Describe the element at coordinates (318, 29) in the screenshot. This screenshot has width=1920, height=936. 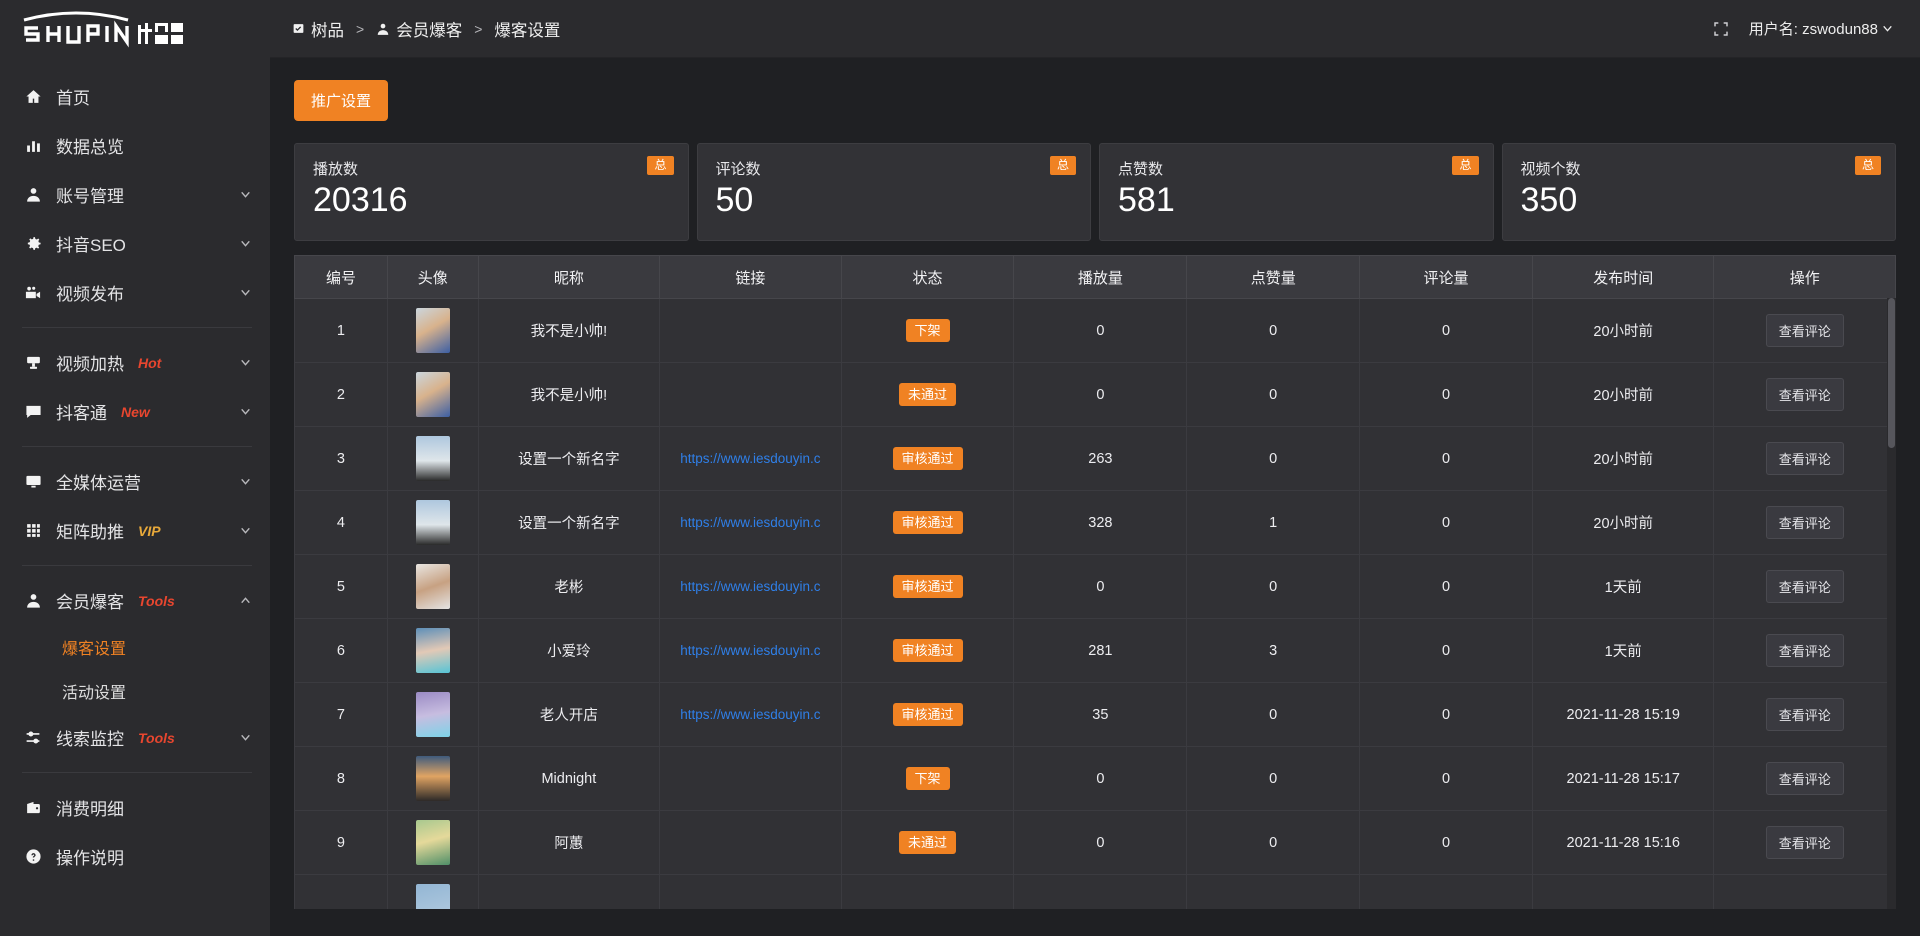
I see `breadcrumb-item-root: 树品` at that location.